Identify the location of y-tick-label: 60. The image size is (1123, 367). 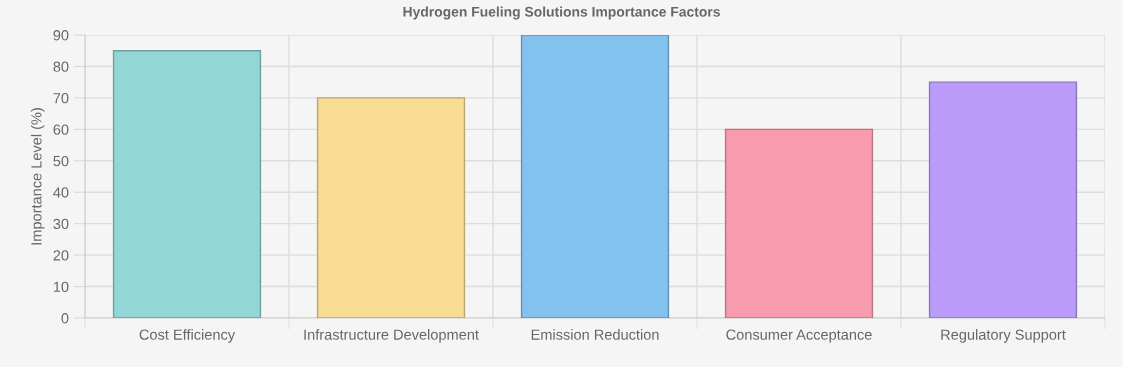
(61, 129).